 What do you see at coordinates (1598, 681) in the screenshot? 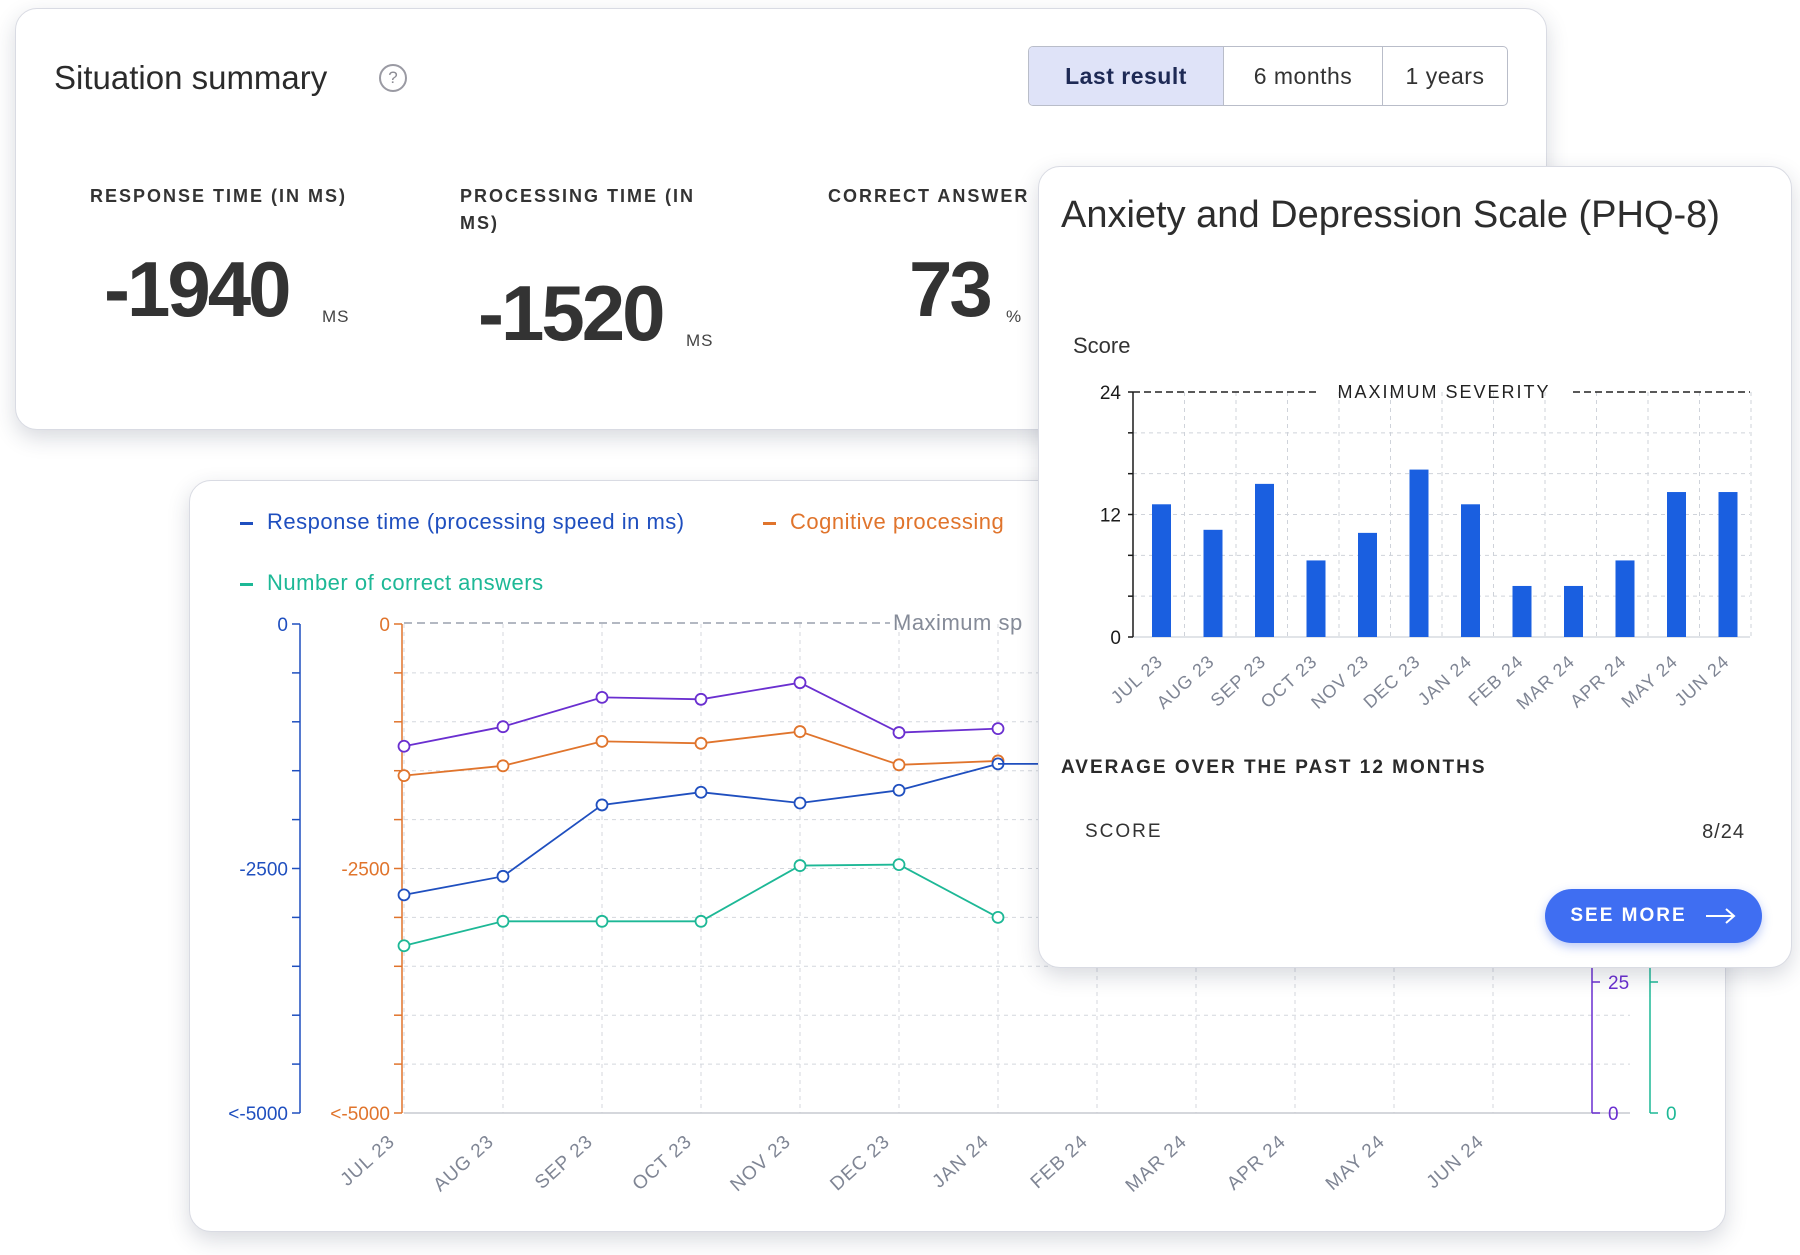
I see `phq-x-tick-label: APR 24` at bounding box center [1598, 681].